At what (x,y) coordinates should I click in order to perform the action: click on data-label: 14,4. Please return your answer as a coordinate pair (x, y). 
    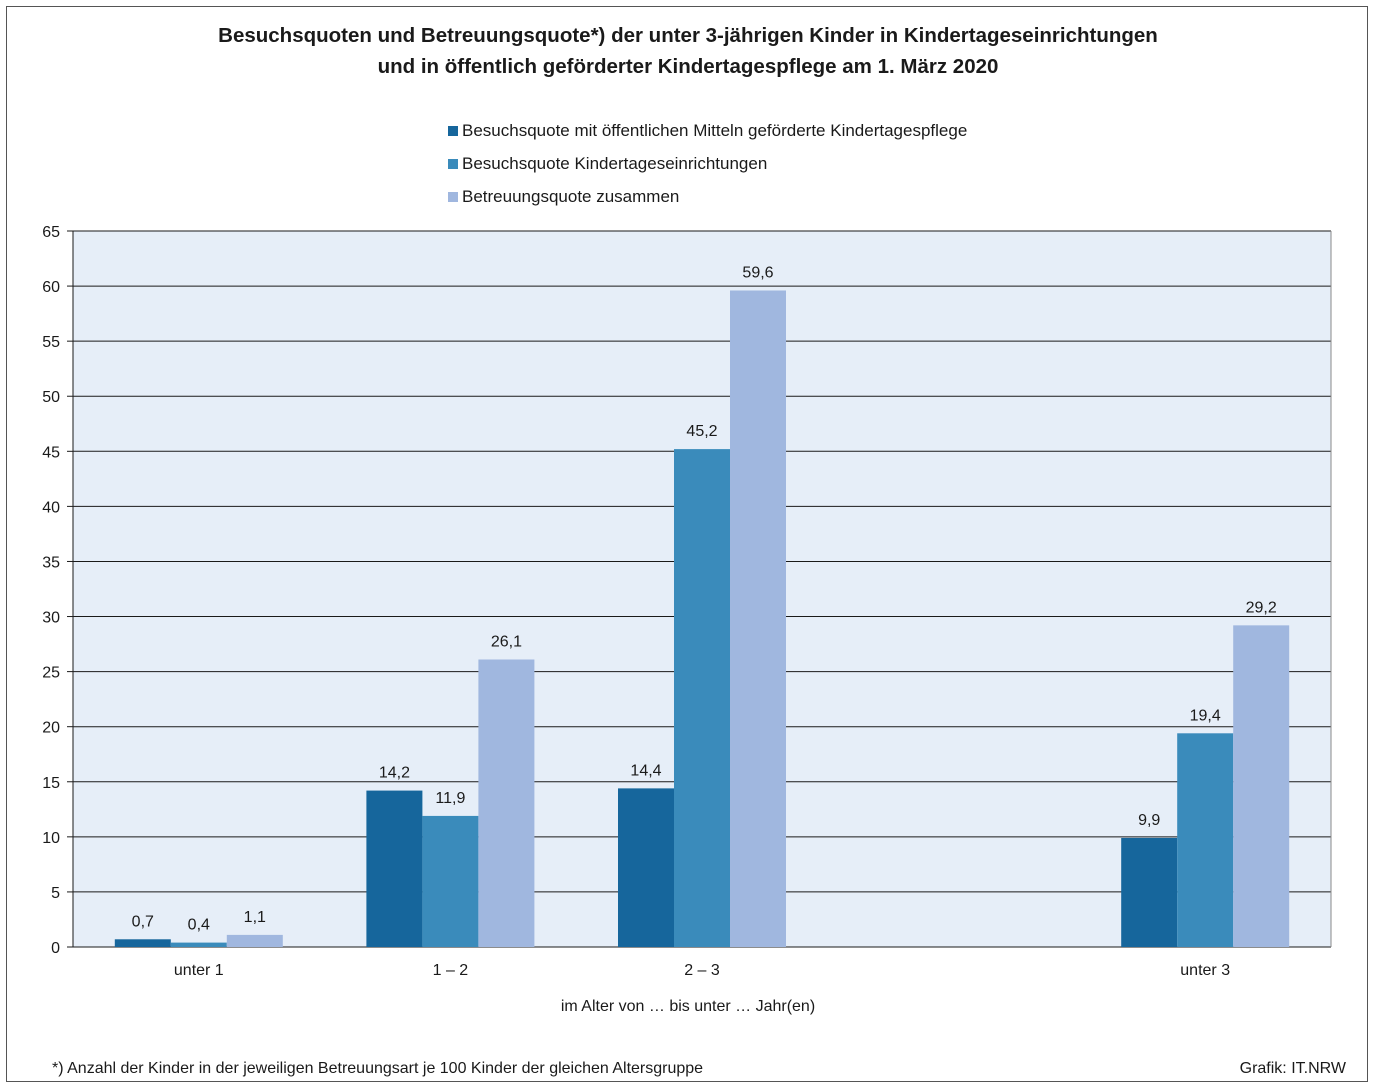
    Looking at the image, I should click on (645, 770).